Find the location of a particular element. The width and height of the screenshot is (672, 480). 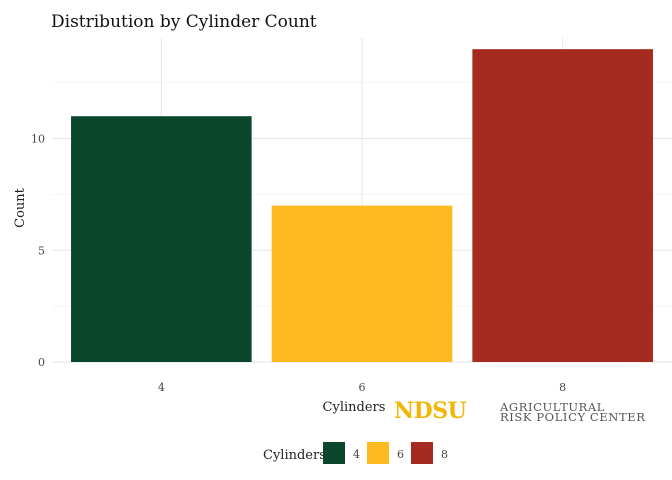

x-tick-labels: 4 6 8 is located at coordinates (362, 387).